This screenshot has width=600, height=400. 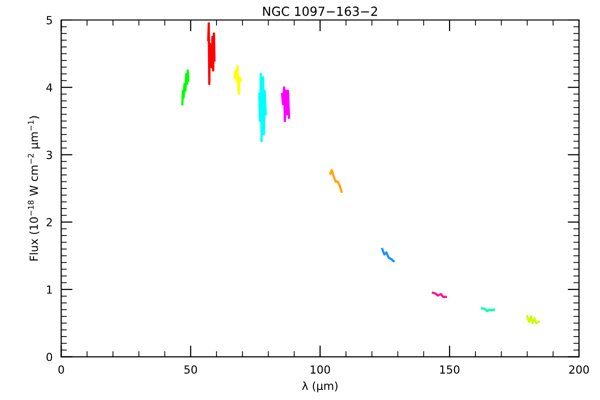 I want to click on x-tick-label: 100, so click(x=320, y=369).